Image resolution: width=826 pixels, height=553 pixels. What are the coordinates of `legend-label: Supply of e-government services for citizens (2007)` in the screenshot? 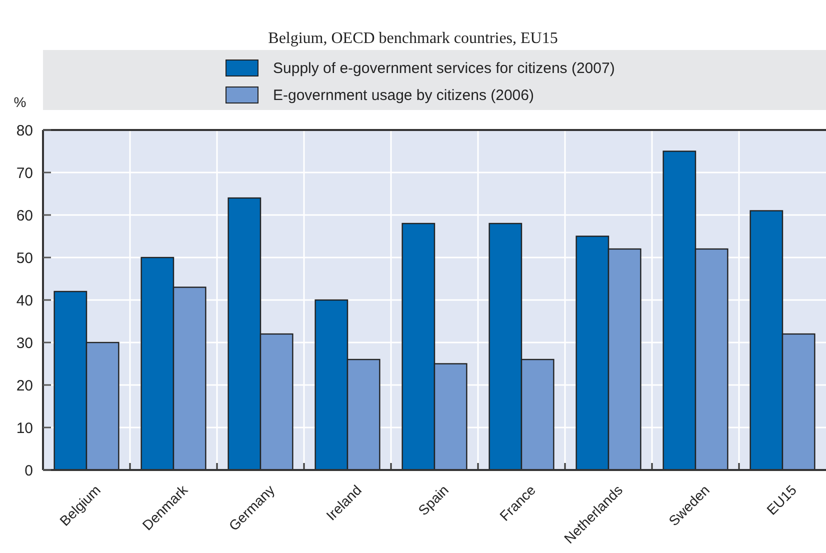 It's located at (444, 68).